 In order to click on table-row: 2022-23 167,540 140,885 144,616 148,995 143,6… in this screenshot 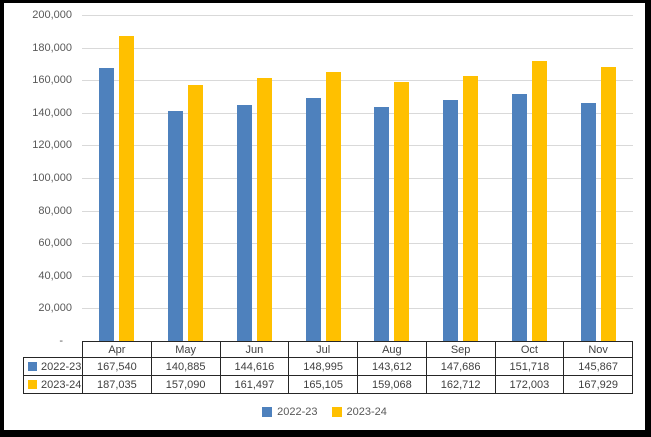, I will do `click(328, 366)`.